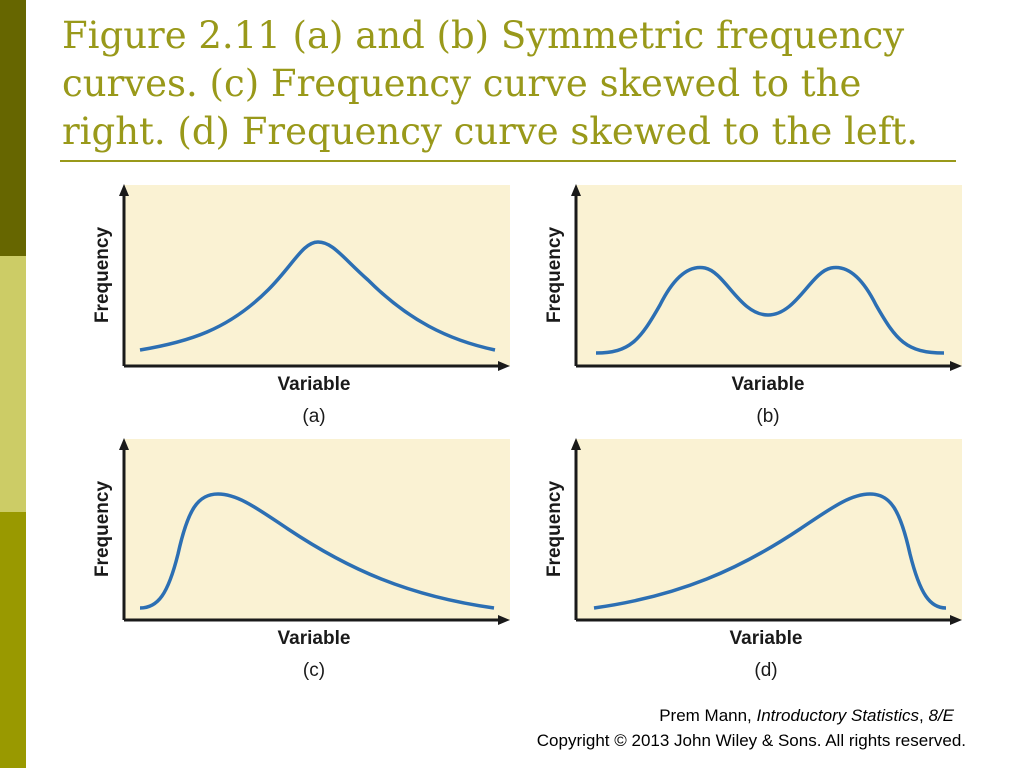 The image size is (1024, 768). What do you see at coordinates (770, 310) in the screenshot?
I see `frequency-curve-bimodal` at bounding box center [770, 310].